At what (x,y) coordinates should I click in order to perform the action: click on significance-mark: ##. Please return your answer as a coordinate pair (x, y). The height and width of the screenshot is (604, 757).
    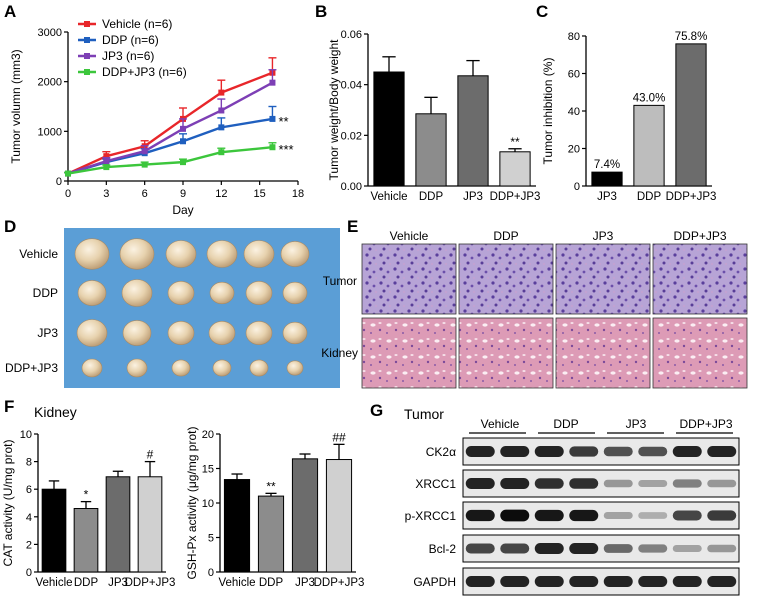
    Looking at the image, I should click on (339, 437).